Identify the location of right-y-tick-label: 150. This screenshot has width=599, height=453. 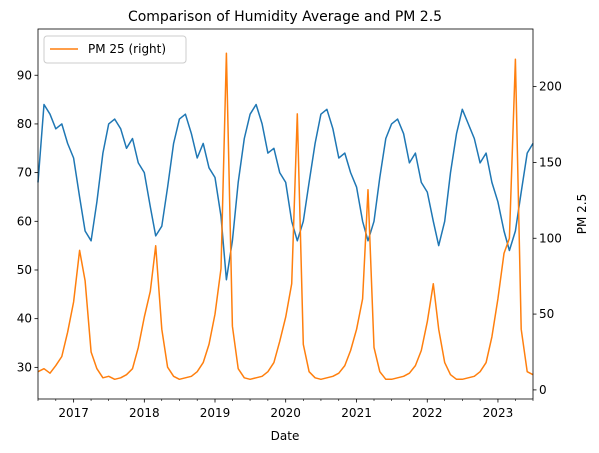
(550, 162).